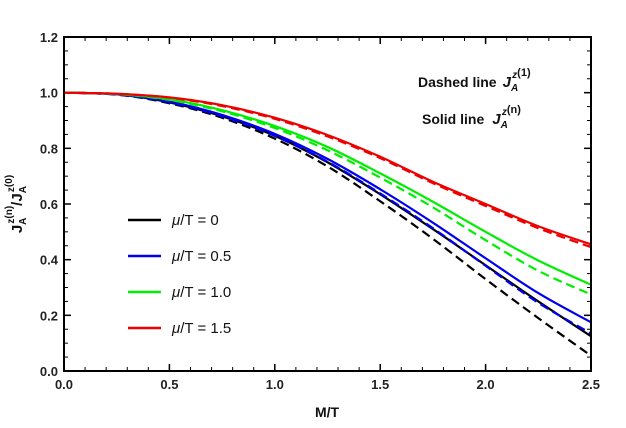 This screenshot has height=428, width=626. I want to click on y-tick-labels: 0.0 0.2 0.4 0.6 0.8 1.0 1.2, so click(49, 204).